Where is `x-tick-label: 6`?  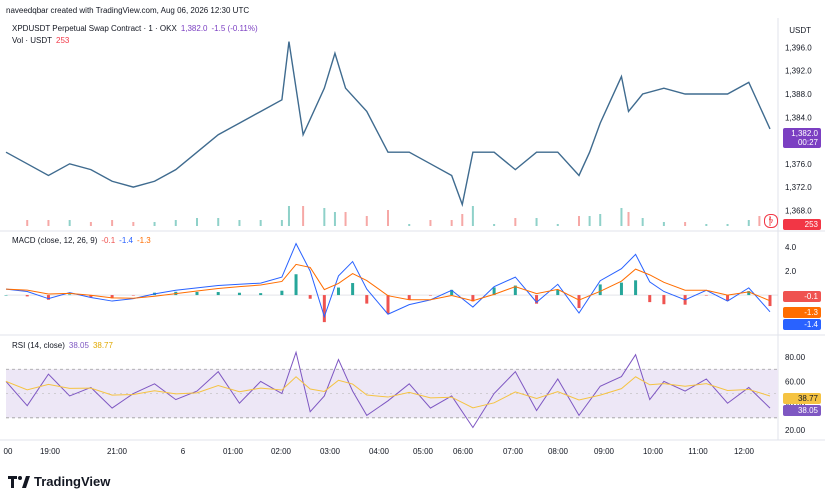
x-tick-label: 6 is located at coordinates (183, 451).